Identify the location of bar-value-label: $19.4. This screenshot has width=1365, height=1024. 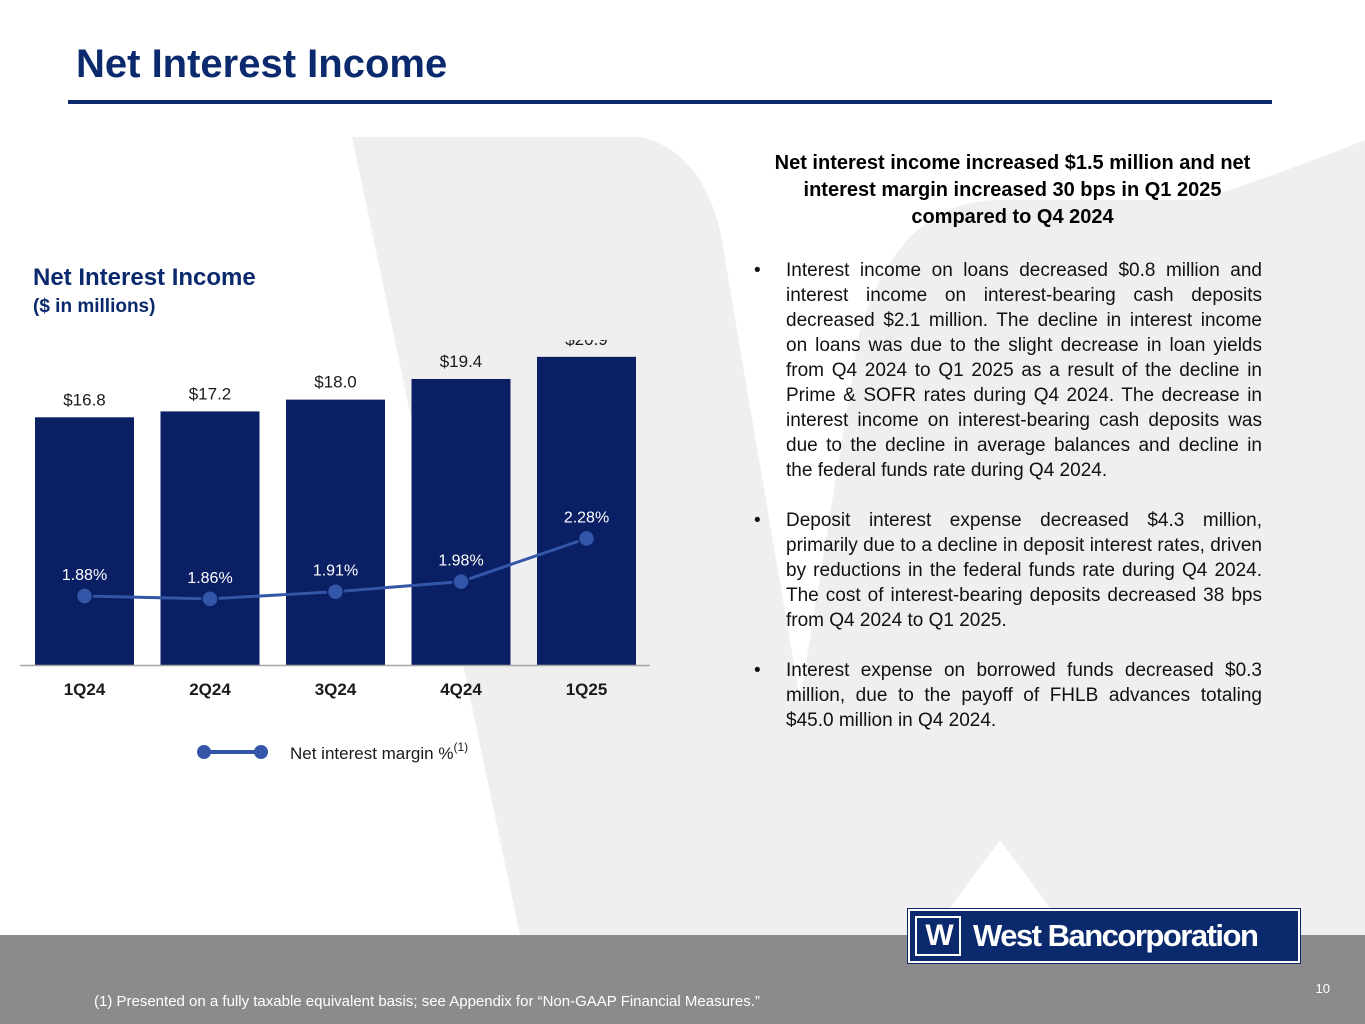
(461, 361).